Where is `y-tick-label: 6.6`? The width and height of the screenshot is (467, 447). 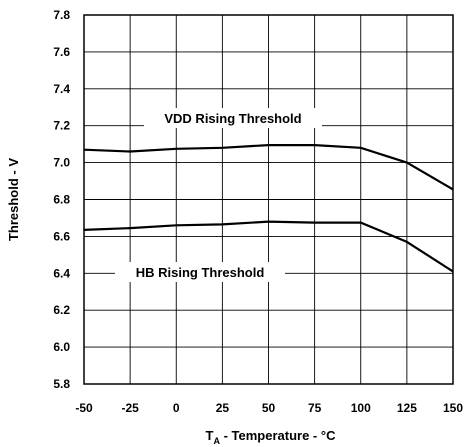 y-tick-label: 6.6 is located at coordinates (61, 236).